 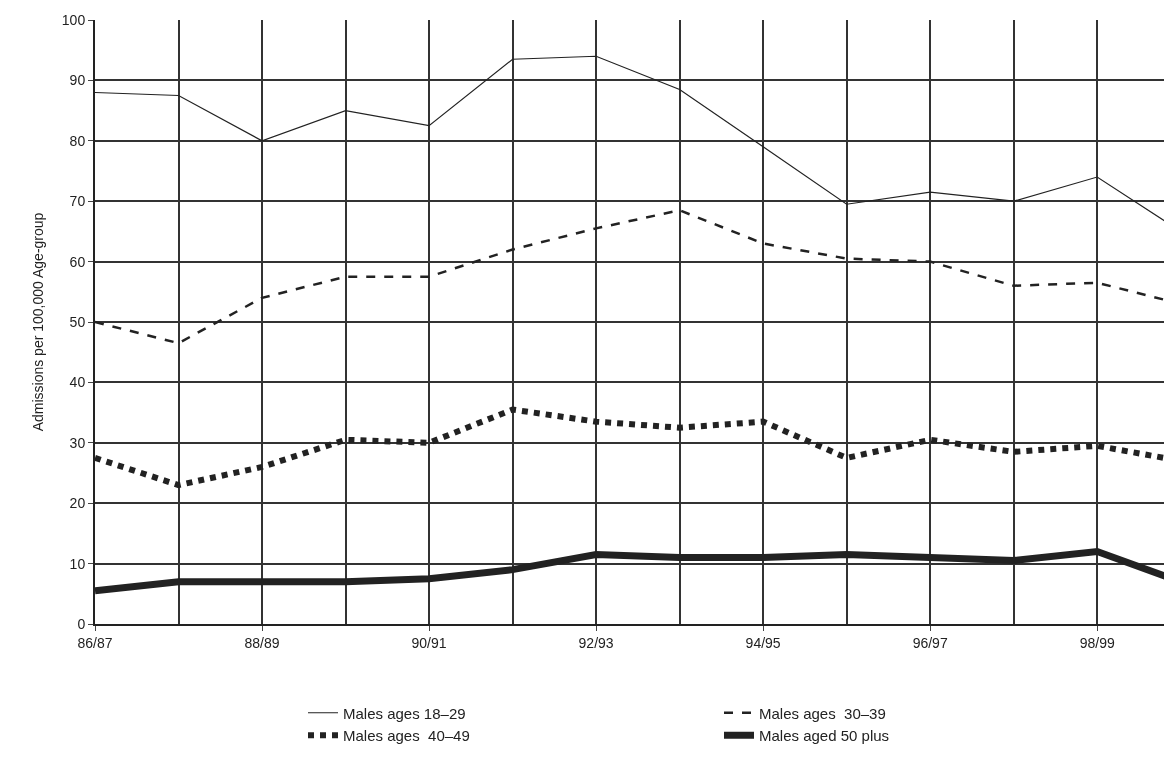 I want to click on y-tick-label: 0, so click(x=81, y=623).